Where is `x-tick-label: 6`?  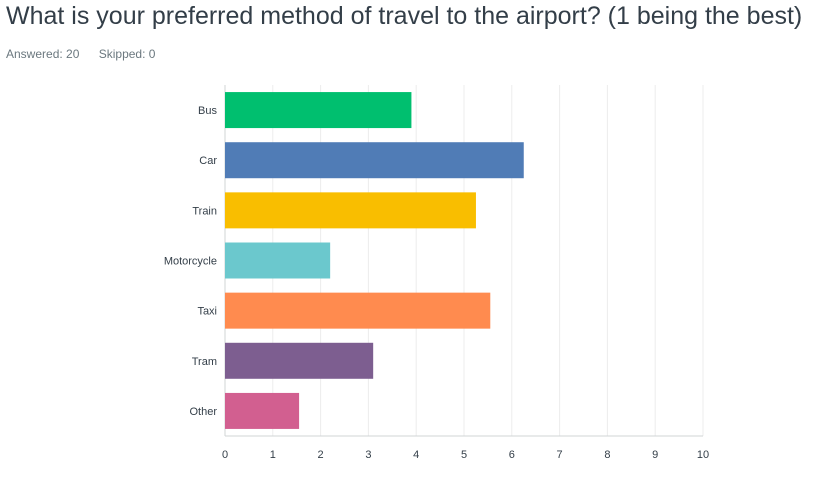 x-tick-label: 6 is located at coordinates (512, 455).